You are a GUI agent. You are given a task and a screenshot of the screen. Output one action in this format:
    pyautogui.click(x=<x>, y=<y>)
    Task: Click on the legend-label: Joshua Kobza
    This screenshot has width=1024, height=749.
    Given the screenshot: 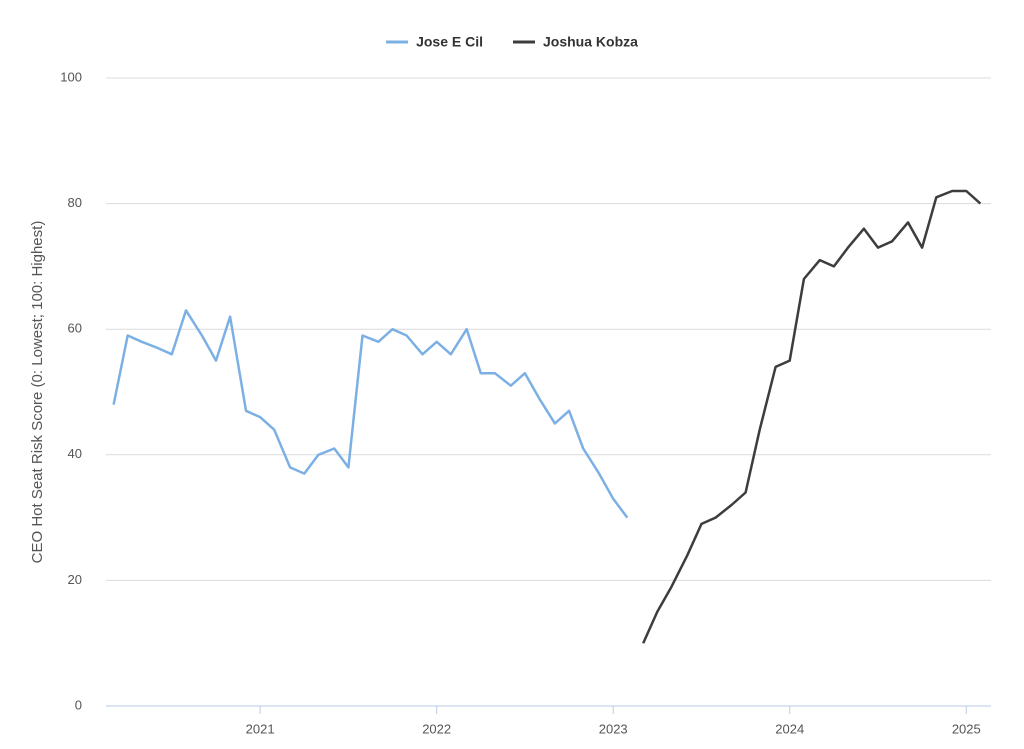 What is the action you would take?
    pyautogui.click(x=590, y=42)
    